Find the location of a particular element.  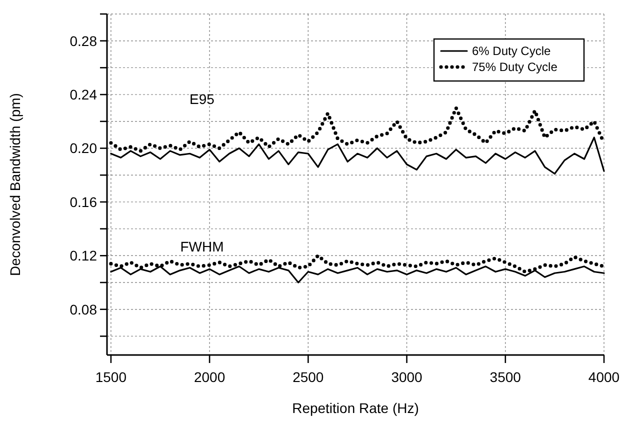

y-axis-title: Deconvolved Bandwidth (pm) is located at coordinates (15, 184).